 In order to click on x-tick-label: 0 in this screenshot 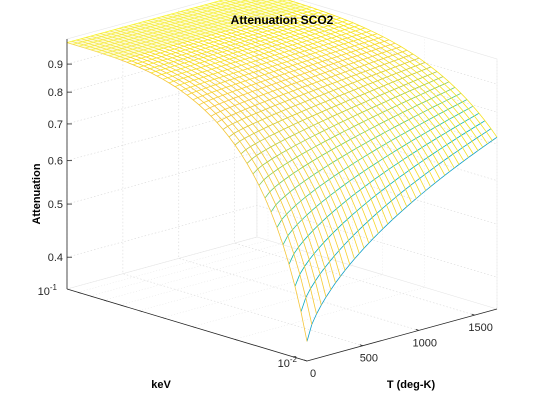, I will do `click(313, 374)`.